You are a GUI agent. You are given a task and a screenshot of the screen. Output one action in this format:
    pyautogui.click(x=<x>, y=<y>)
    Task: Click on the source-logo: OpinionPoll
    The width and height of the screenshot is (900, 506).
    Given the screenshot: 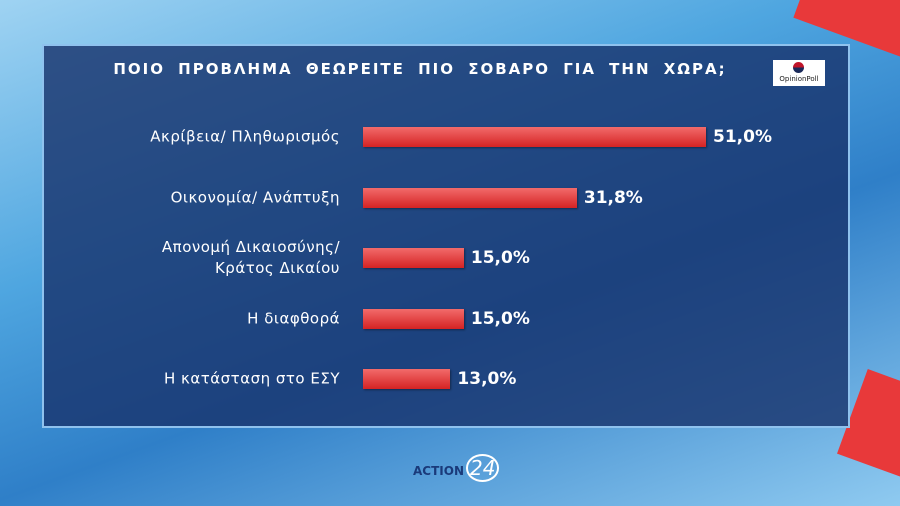 What is the action you would take?
    pyautogui.click(x=799, y=73)
    